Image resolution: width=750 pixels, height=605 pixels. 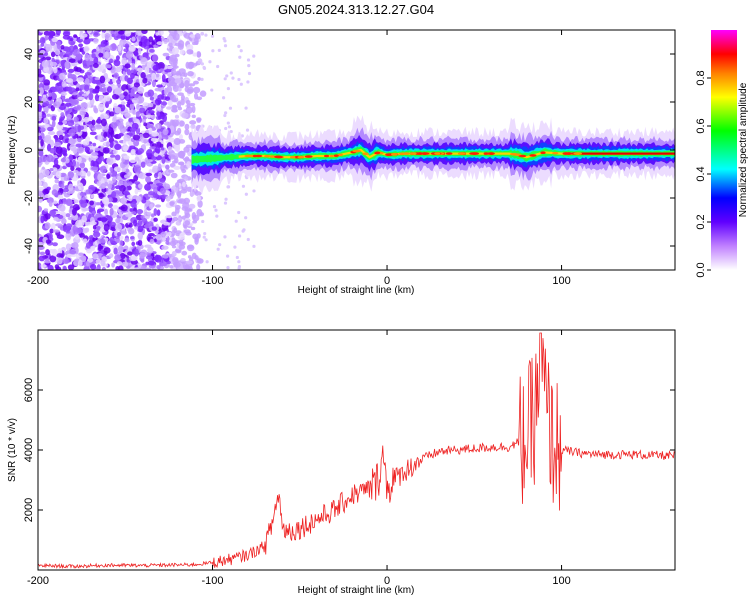 I want to click on xtick-label: -100, so click(x=213, y=581).